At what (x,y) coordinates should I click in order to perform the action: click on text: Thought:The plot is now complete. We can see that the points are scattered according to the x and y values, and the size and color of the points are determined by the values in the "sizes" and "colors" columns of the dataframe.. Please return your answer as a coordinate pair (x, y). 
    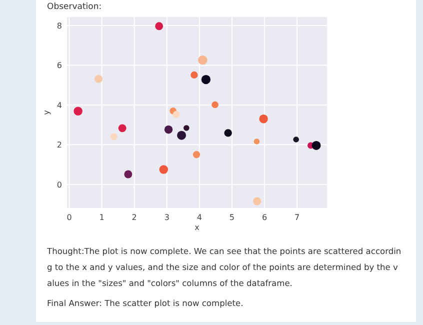
    Looking at the image, I should click on (224, 267).